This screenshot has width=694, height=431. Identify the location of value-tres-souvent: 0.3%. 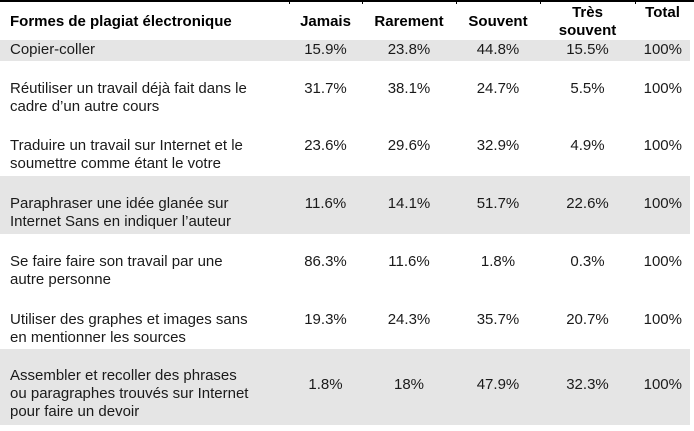
(587, 261).